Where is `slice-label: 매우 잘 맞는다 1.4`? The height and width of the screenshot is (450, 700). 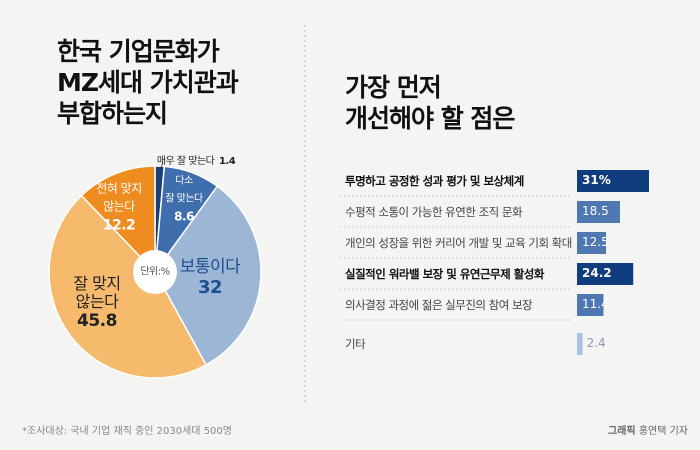 slice-label: 매우 잘 맞는다 1.4 is located at coordinates (196, 159).